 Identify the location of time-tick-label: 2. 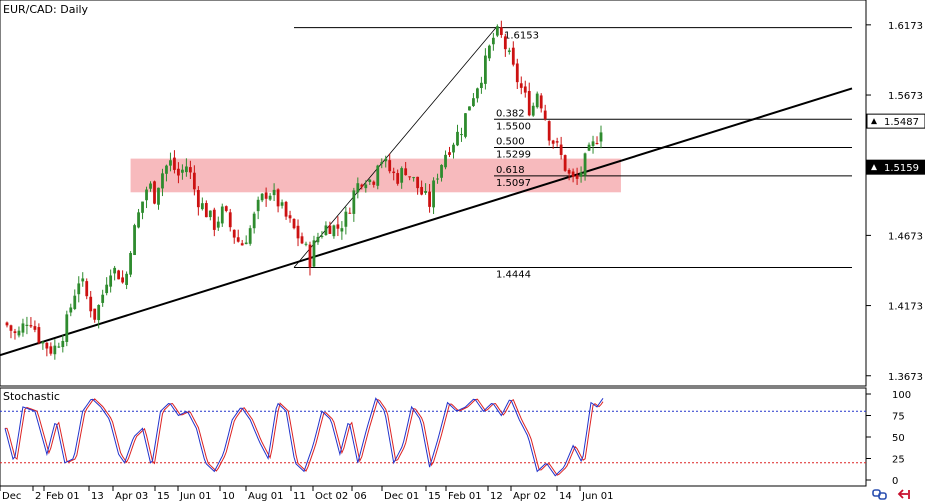
(38, 496).